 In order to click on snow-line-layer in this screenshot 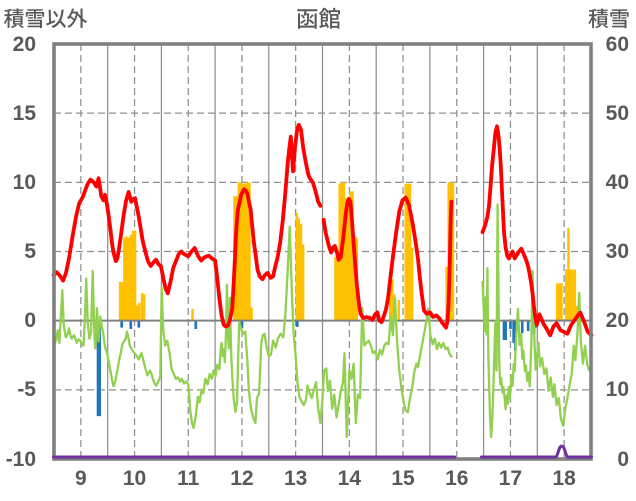, I will do `click(322, 451)`.